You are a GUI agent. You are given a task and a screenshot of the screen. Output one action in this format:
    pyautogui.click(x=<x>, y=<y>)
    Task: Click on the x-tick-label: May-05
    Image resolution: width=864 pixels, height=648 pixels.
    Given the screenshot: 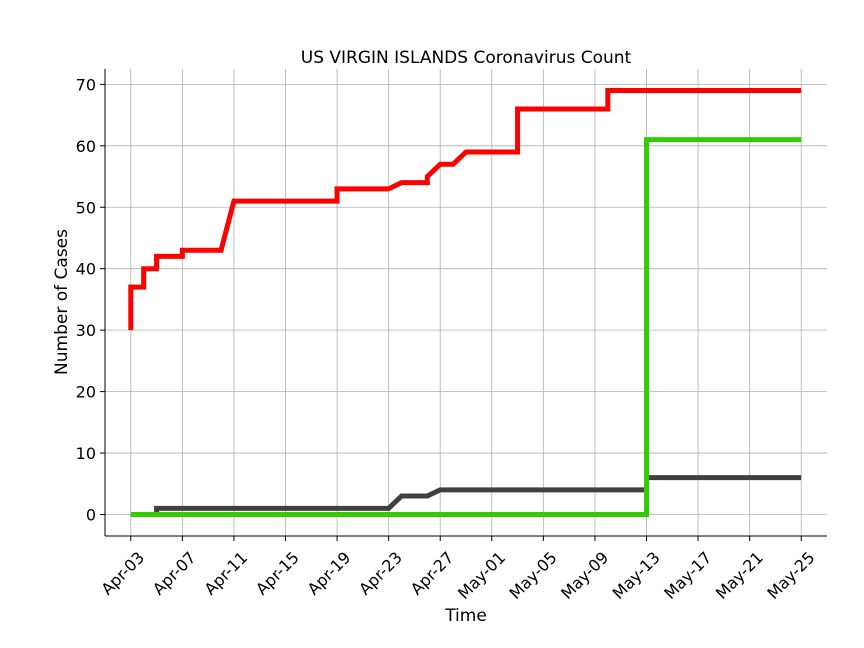 What is the action you would take?
    pyautogui.click(x=533, y=575)
    